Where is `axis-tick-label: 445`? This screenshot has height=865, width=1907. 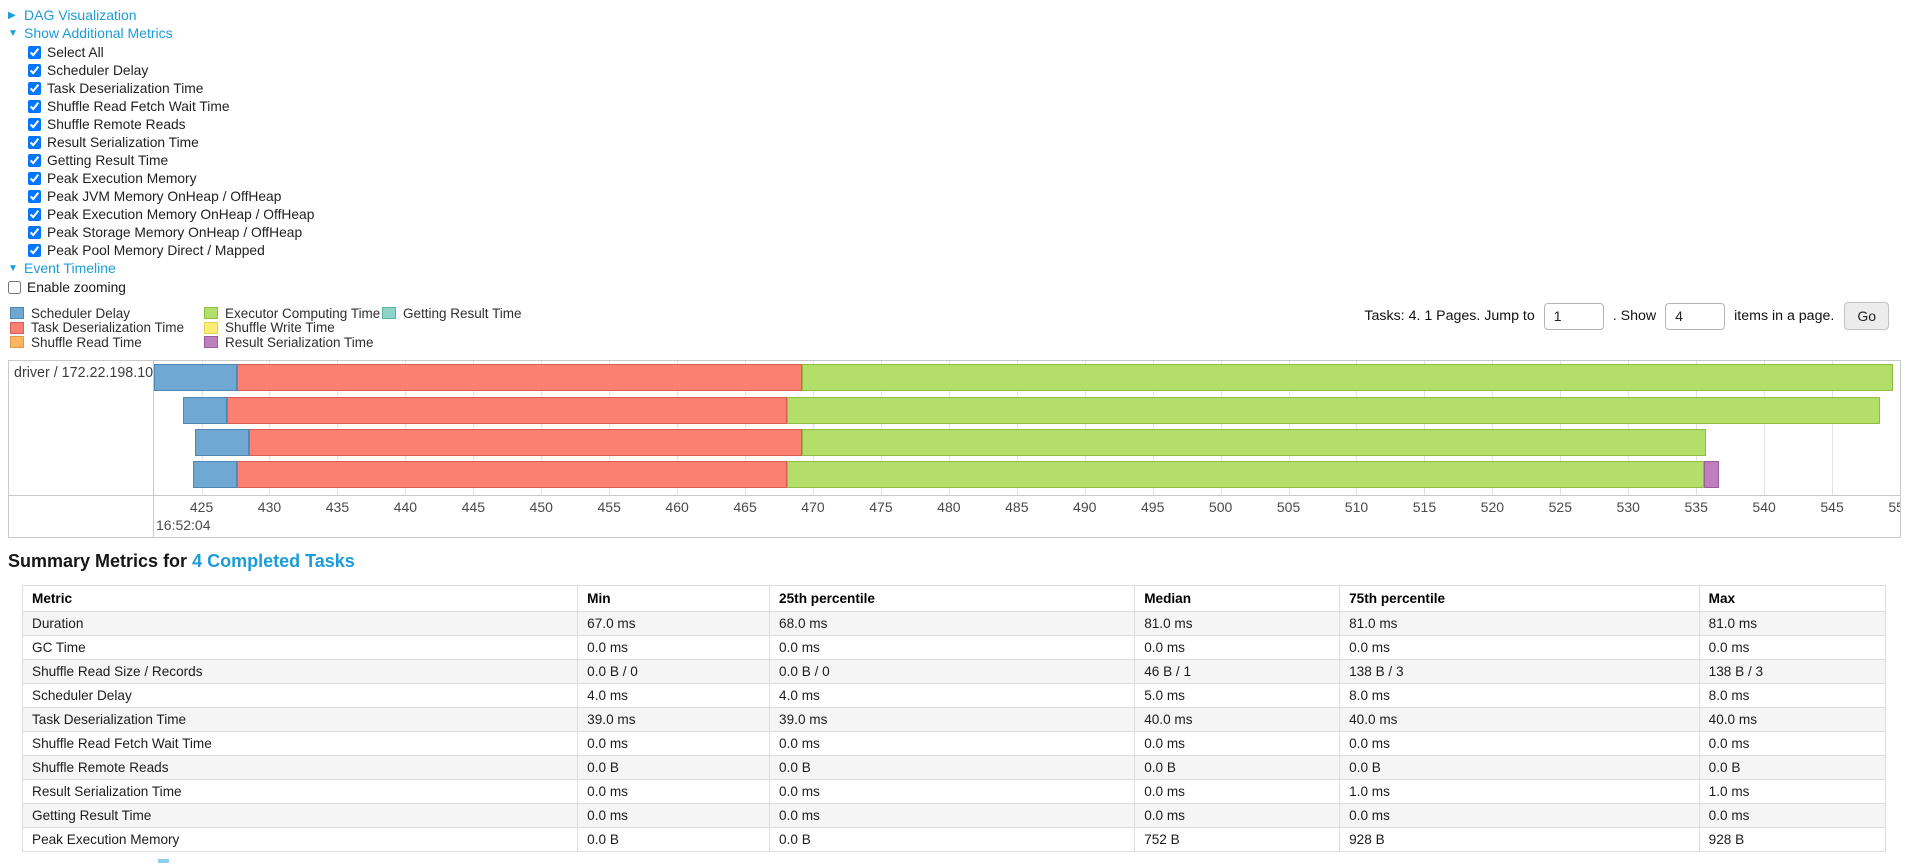 axis-tick-label: 445 is located at coordinates (473, 507).